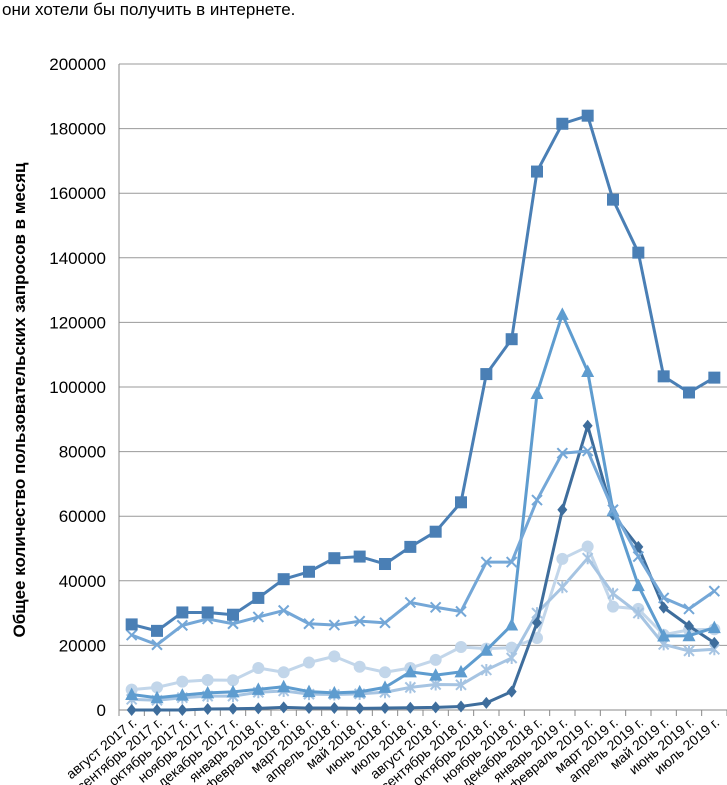 The height and width of the screenshot is (785, 727). Describe the element at coordinates (77, 129) in the screenshot. I see `y-tick-label: 180000` at that location.